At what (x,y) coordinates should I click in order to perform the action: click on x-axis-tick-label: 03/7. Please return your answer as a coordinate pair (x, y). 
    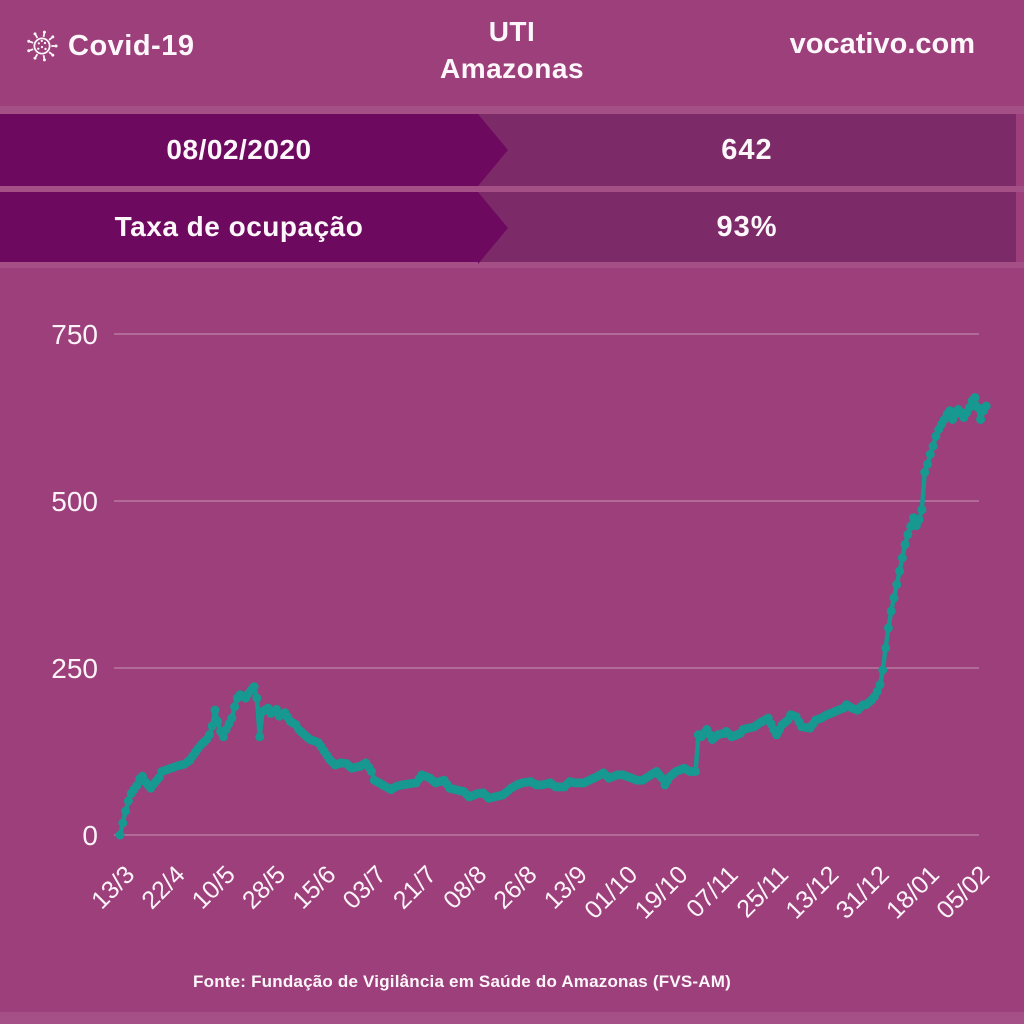
    Looking at the image, I should click on (364, 887).